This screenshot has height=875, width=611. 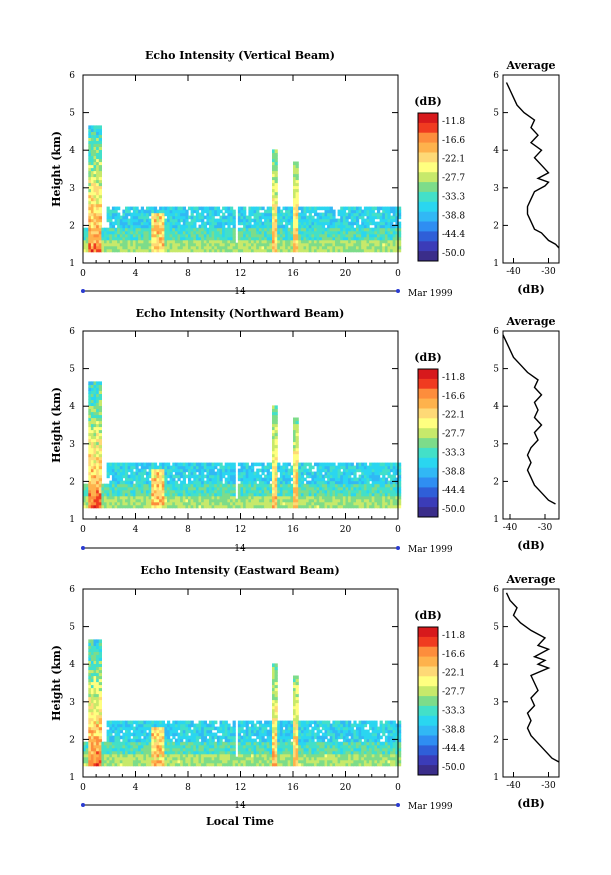 I want to click on x-tick-label: 0, so click(x=83, y=274).